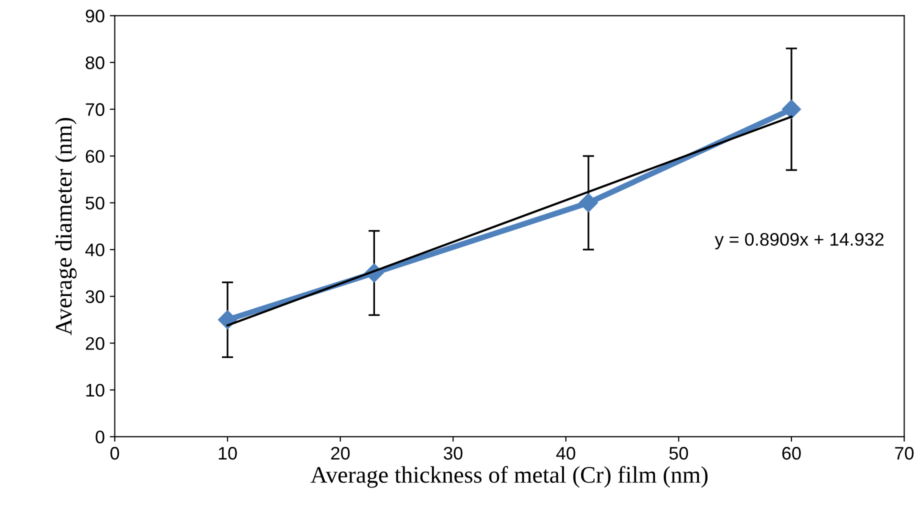  What do you see at coordinates (95, 16) in the screenshot?
I see `y-tick-label: 90` at bounding box center [95, 16].